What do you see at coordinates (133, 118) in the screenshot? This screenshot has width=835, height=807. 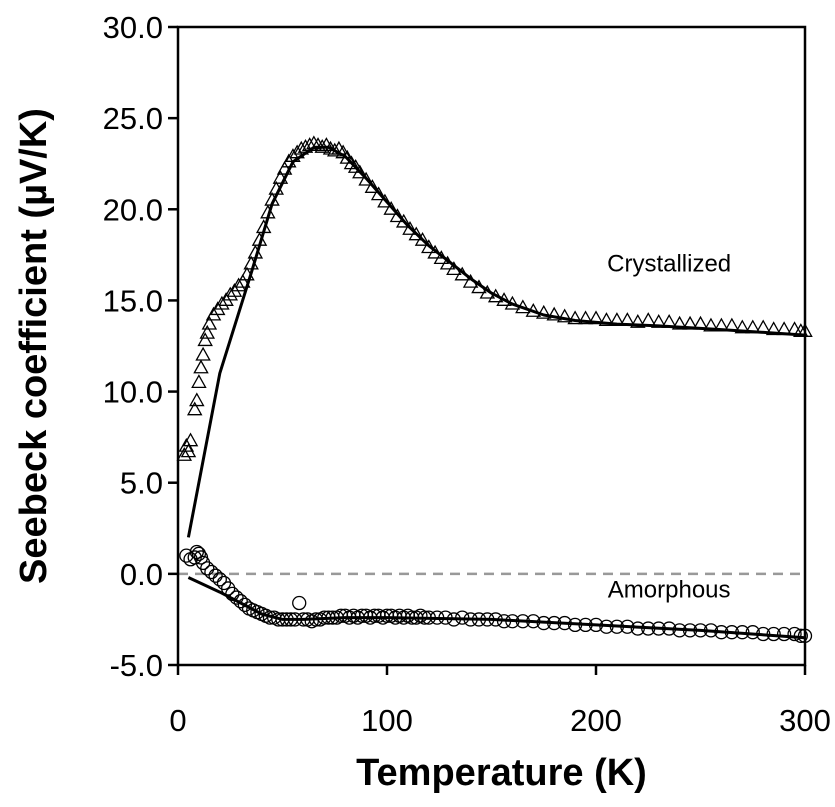 I see `y-tick-label: 25.0` at bounding box center [133, 118].